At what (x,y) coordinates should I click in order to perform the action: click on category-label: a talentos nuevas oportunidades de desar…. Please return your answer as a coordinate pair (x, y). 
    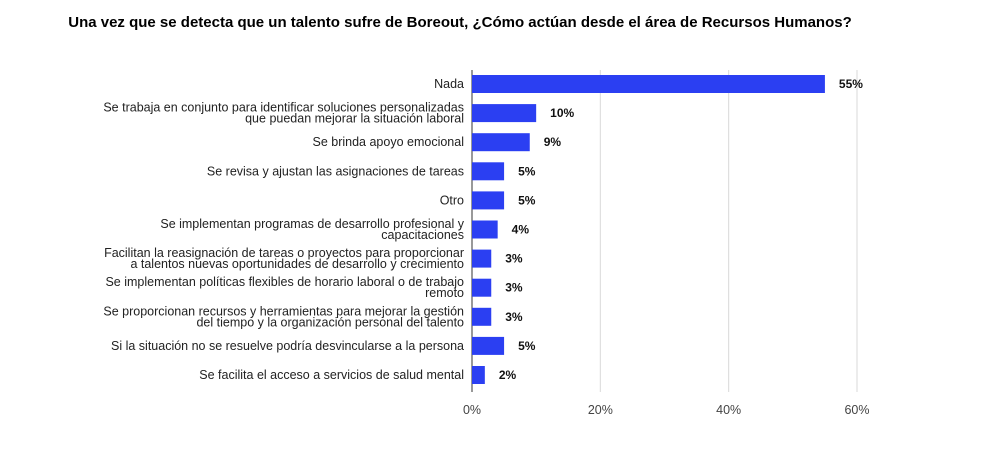
    Looking at the image, I should click on (297, 264).